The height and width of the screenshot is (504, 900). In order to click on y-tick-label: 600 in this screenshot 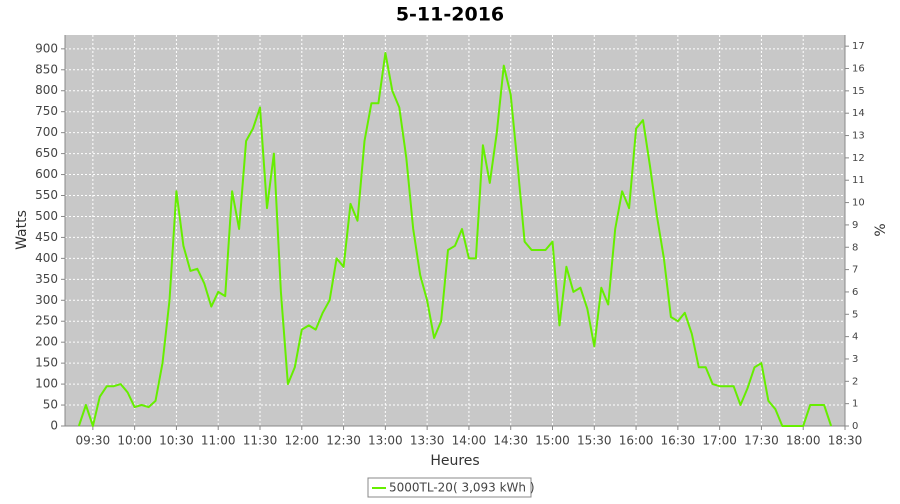, I will do `click(46, 174)`.